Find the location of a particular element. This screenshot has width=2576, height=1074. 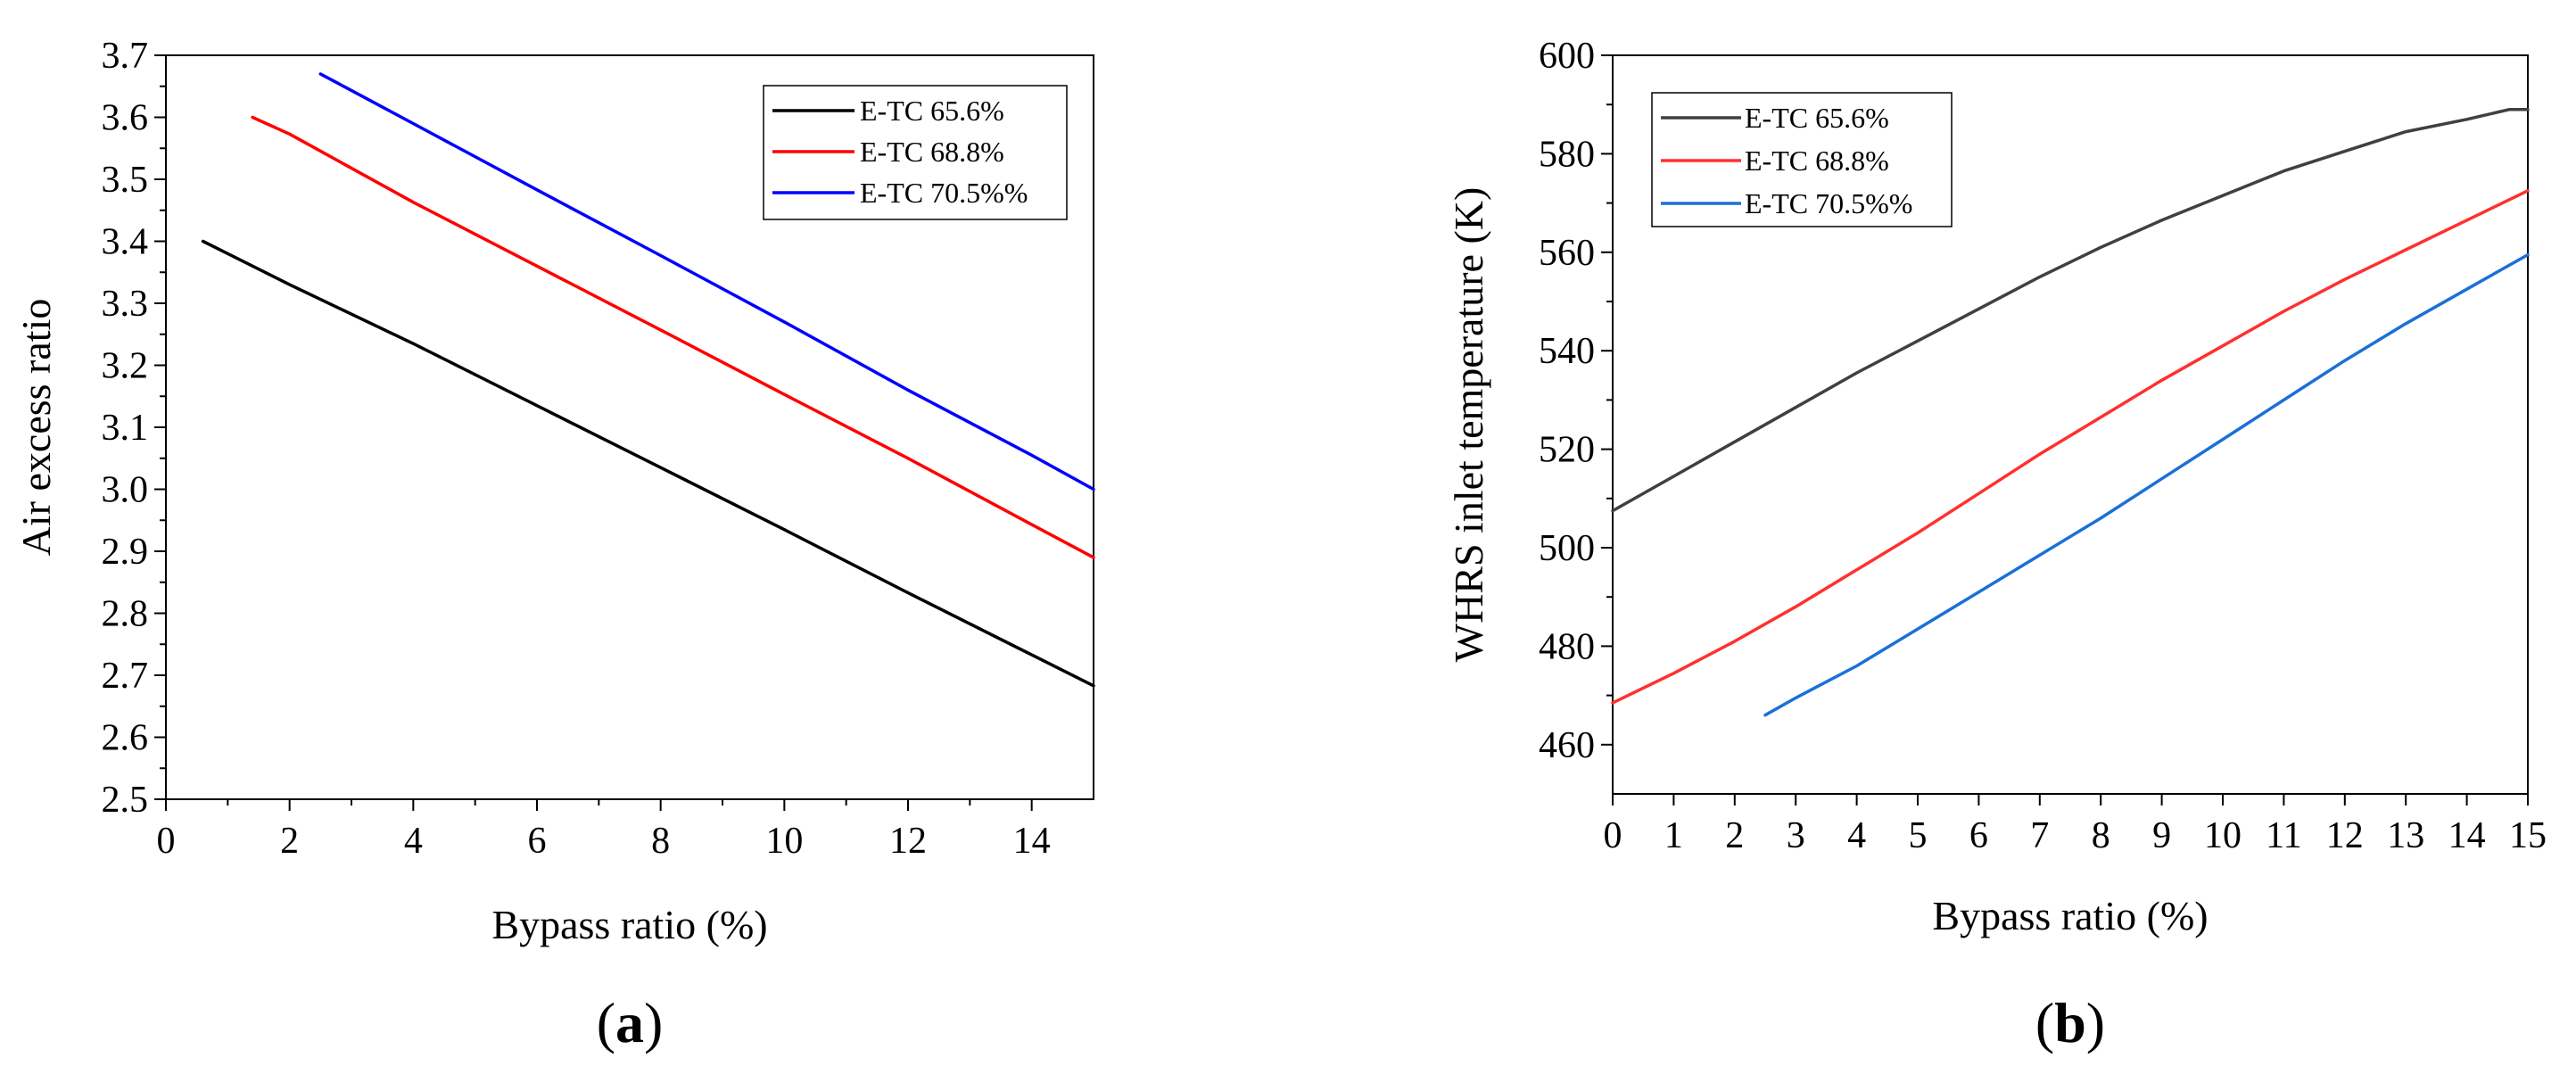

panel-b-y-tick-label: 500 is located at coordinates (1567, 548).